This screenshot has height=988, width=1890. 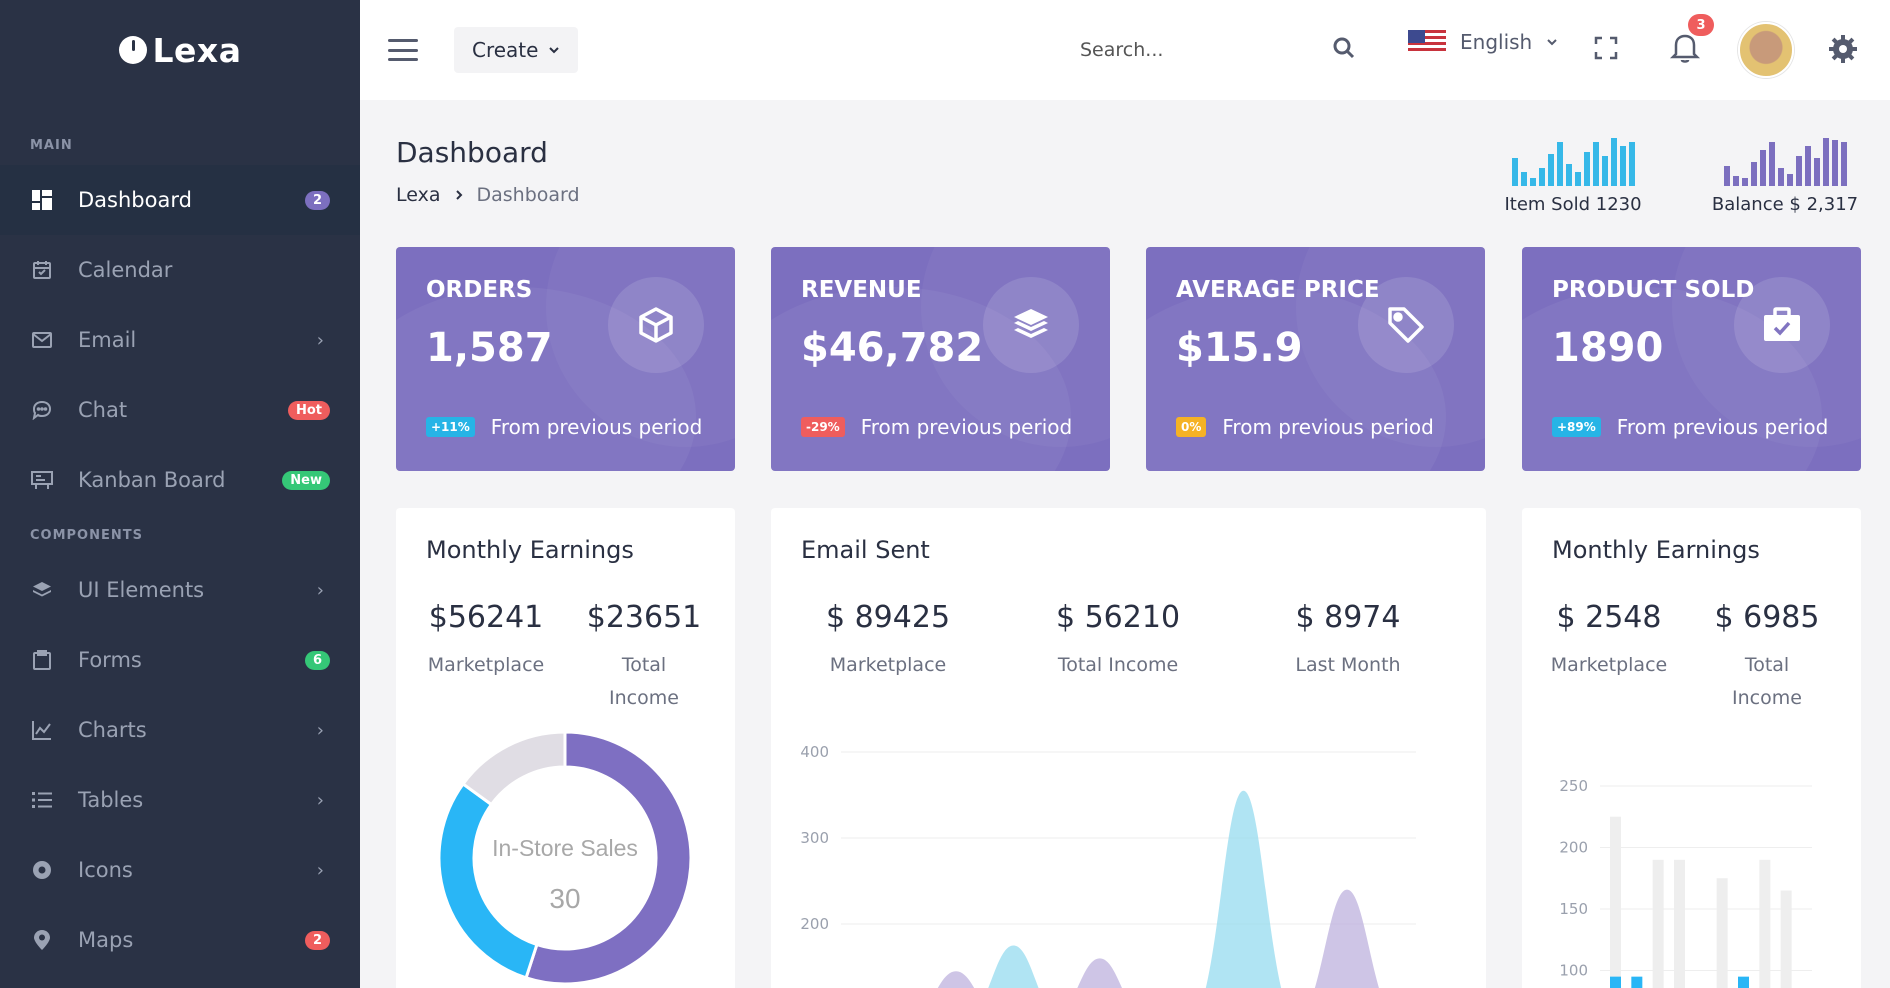 What do you see at coordinates (1573, 204) in the screenshot?
I see `mini-stat-label: Item Sold 1230` at bounding box center [1573, 204].